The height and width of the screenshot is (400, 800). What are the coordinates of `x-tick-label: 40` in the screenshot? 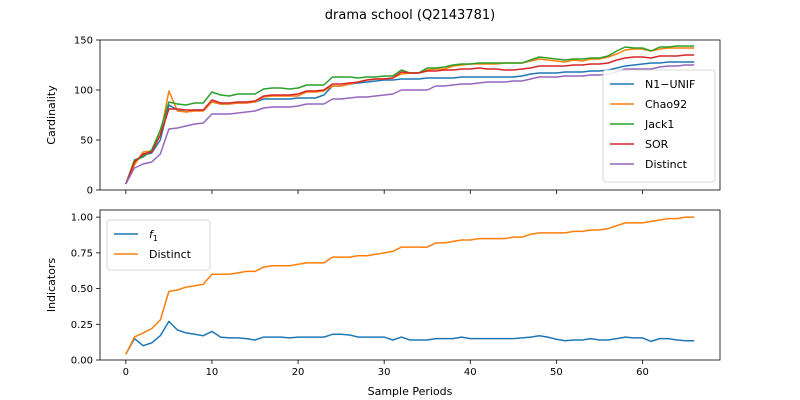 It's located at (470, 372).